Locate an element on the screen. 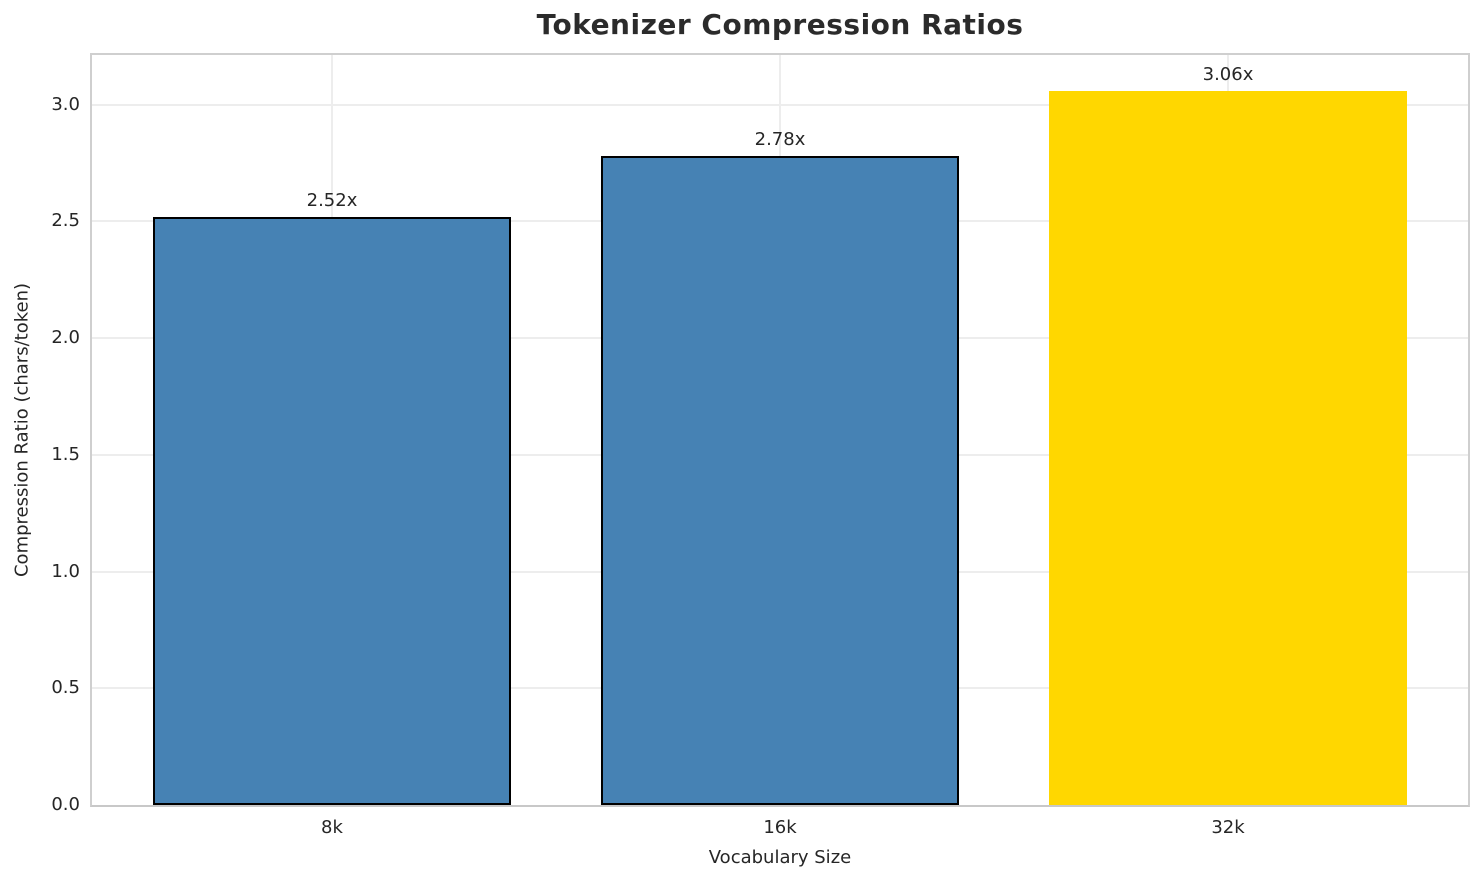  y-tick-label: 2.5 is located at coordinates (65, 221).